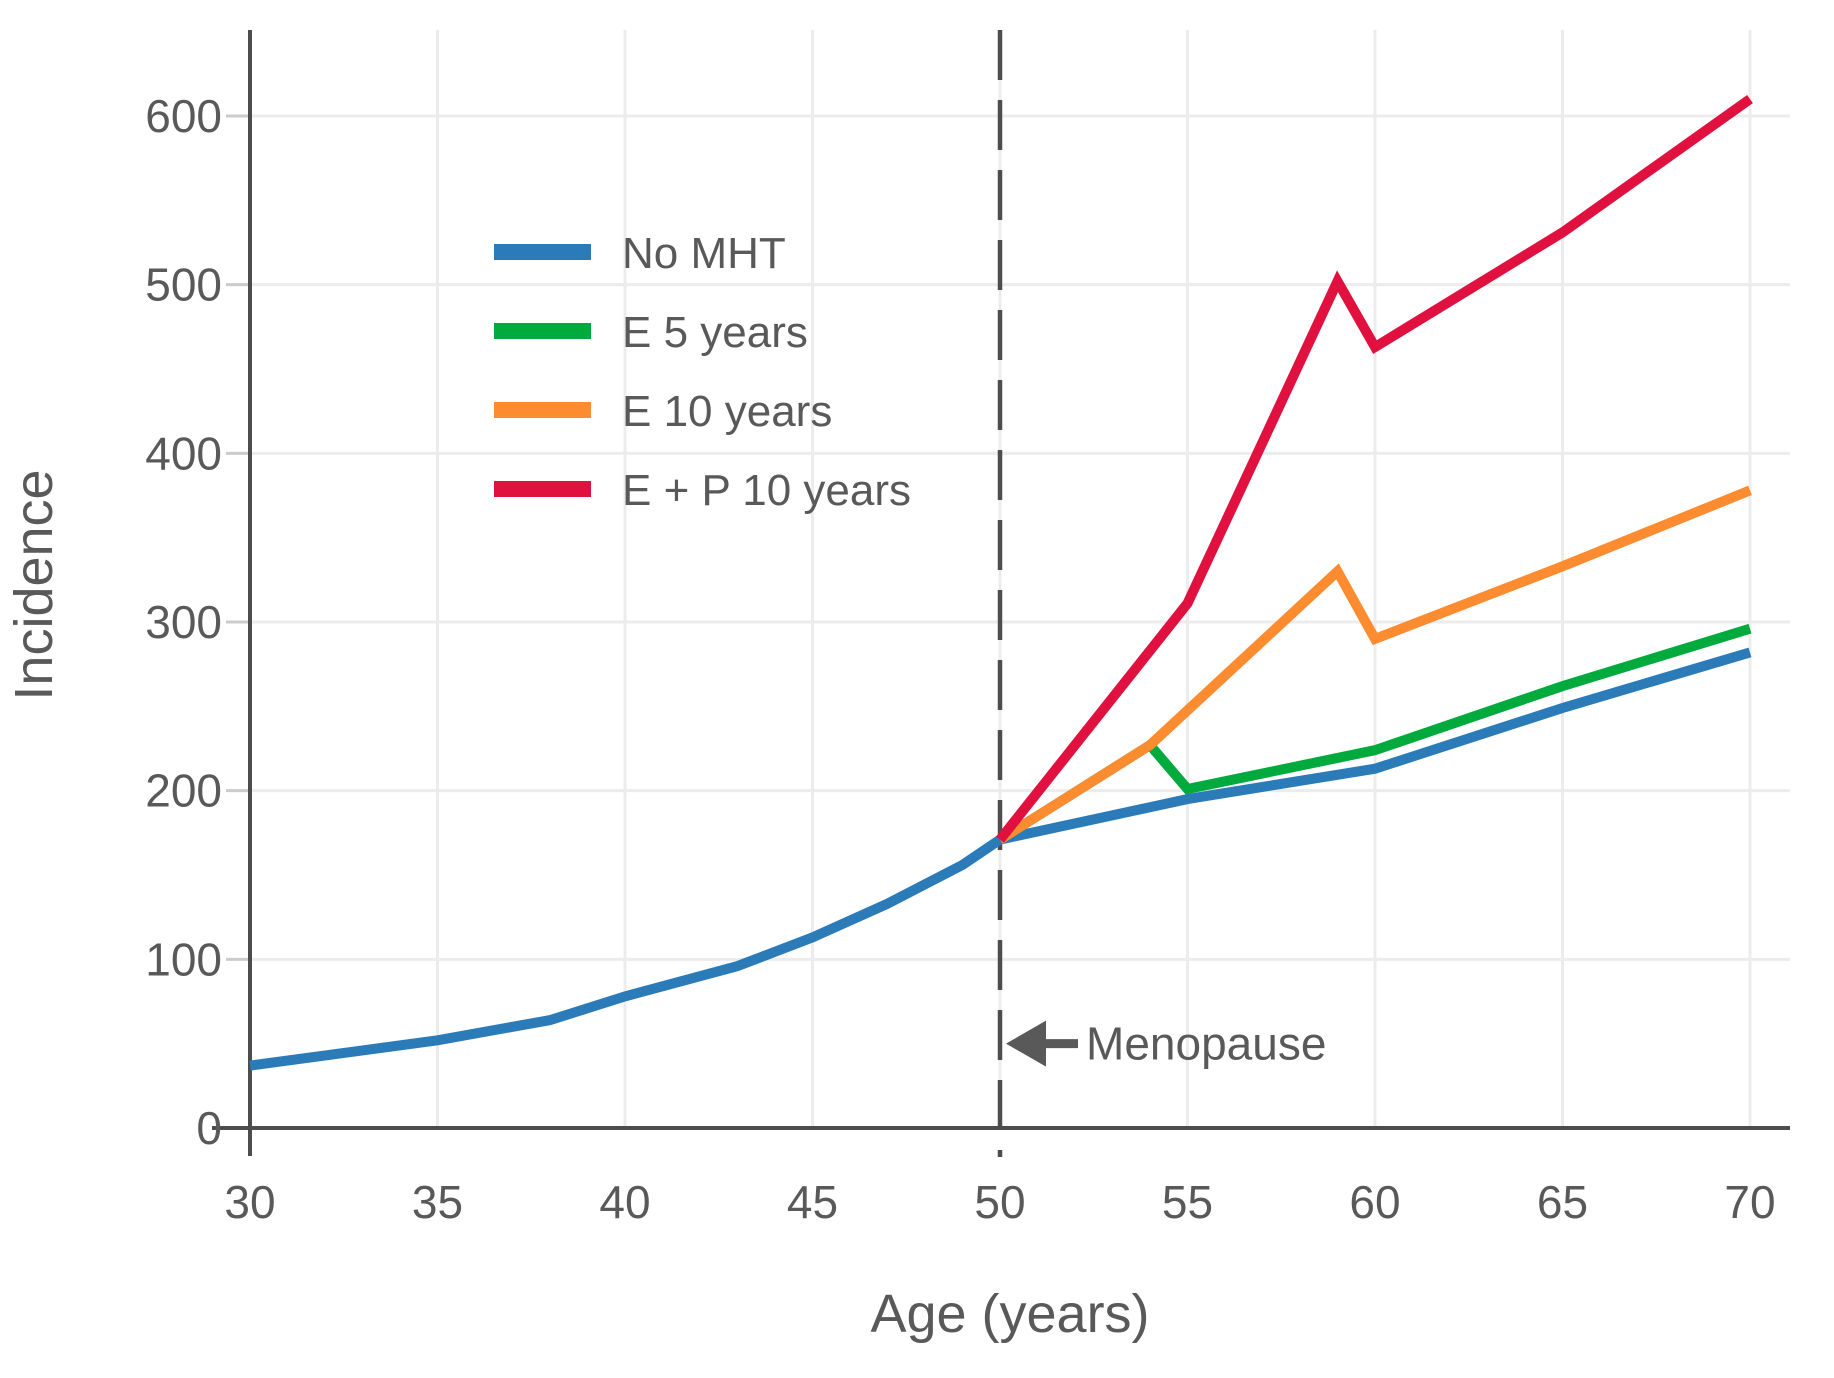 The width and height of the screenshot is (1834, 1378). I want to click on y-tick-label-0: 0, so click(209, 1128).